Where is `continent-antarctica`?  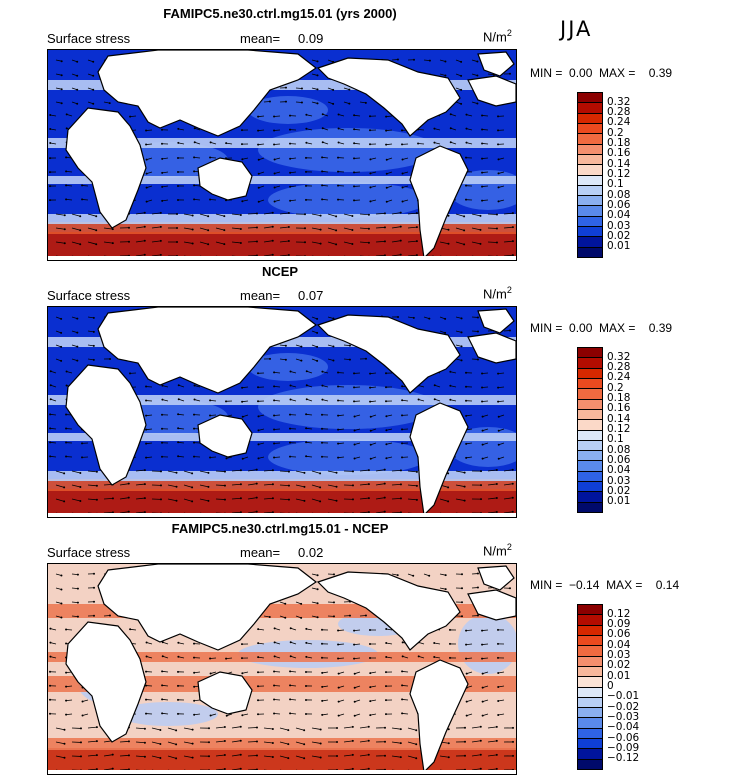
continent-antarctica is located at coordinates (282, 772).